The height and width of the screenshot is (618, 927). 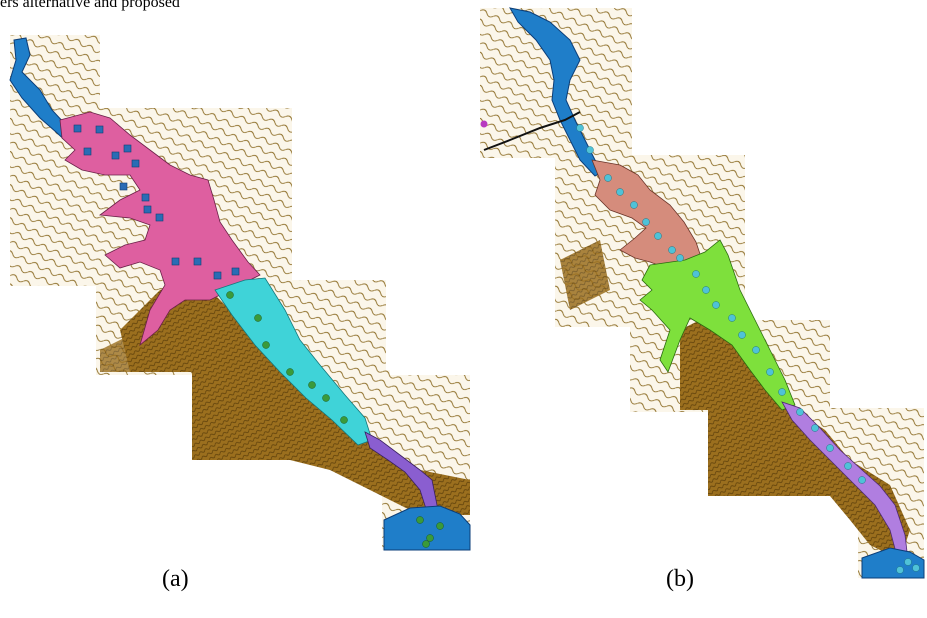 What do you see at coordinates (680, 579) in the screenshot?
I see `panel-b-label: (b)` at bounding box center [680, 579].